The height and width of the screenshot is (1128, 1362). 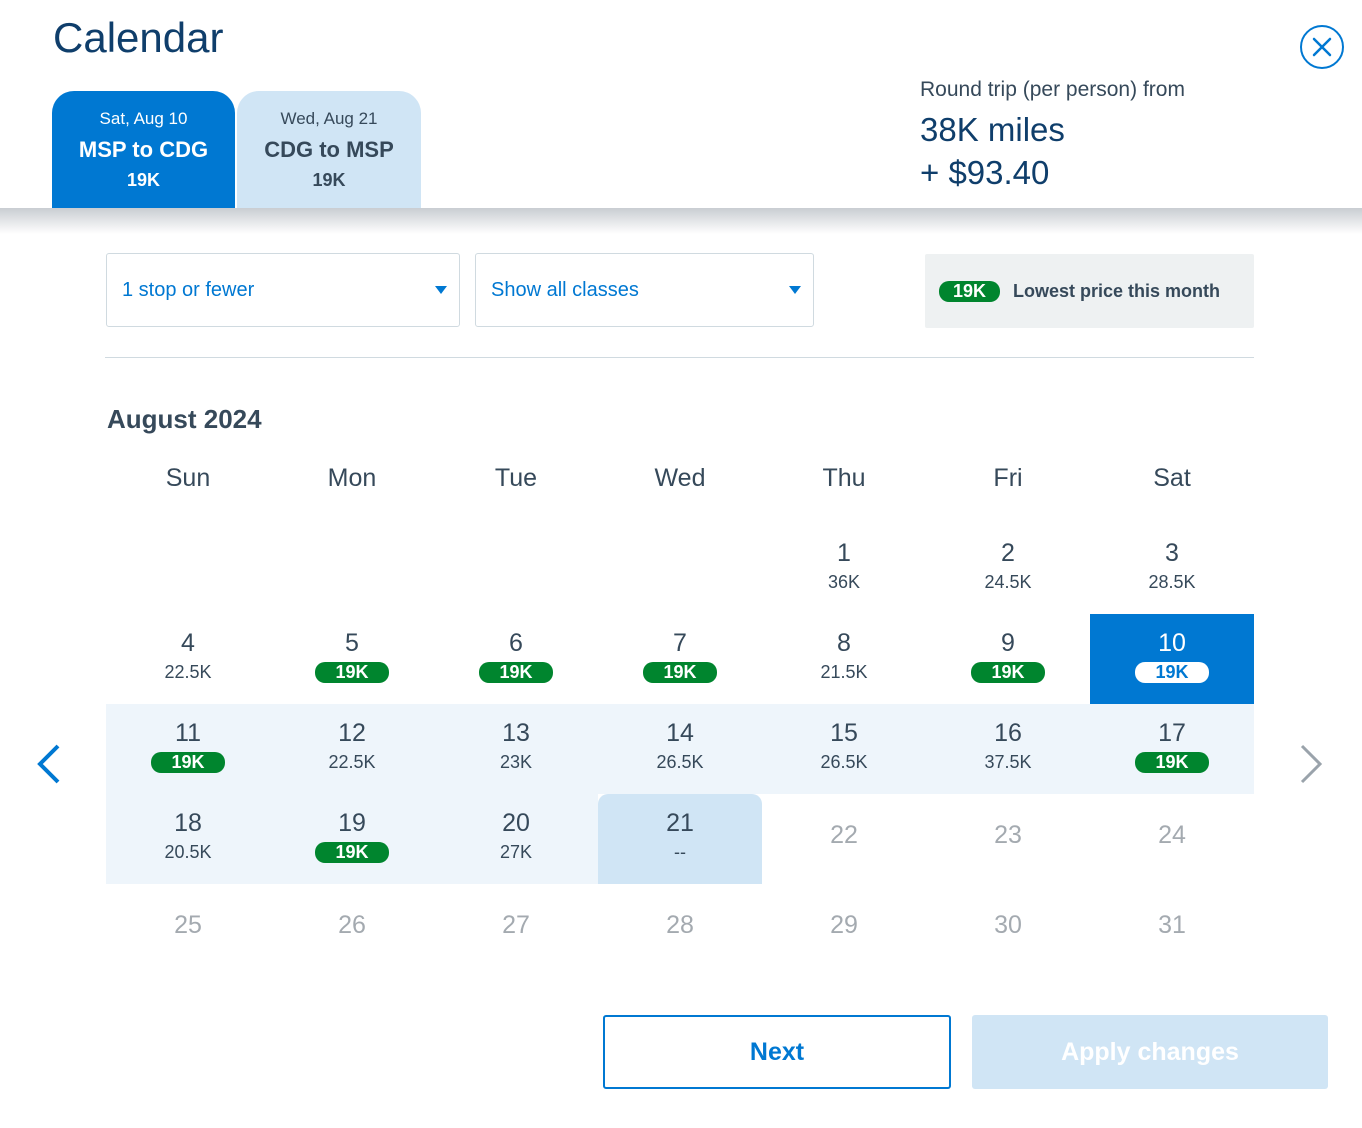 I want to click on tab-return-route: CDG to MSP, so click(x=329, y=149).